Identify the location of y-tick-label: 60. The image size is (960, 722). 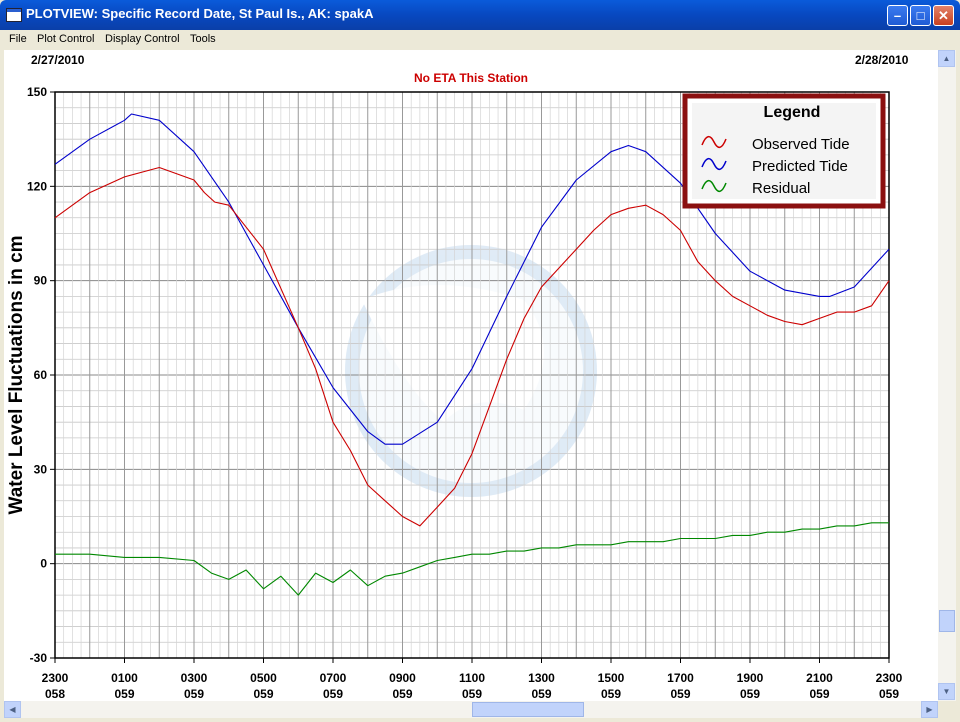
(41, 375).